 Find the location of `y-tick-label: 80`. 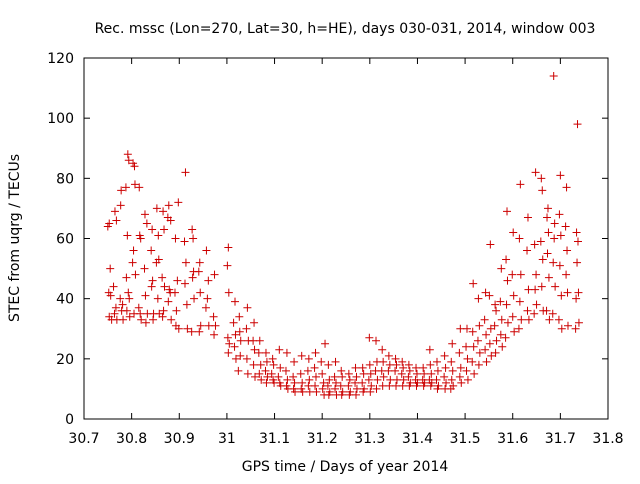

y-tick-label: 80 is located at coordinates (65, 179).